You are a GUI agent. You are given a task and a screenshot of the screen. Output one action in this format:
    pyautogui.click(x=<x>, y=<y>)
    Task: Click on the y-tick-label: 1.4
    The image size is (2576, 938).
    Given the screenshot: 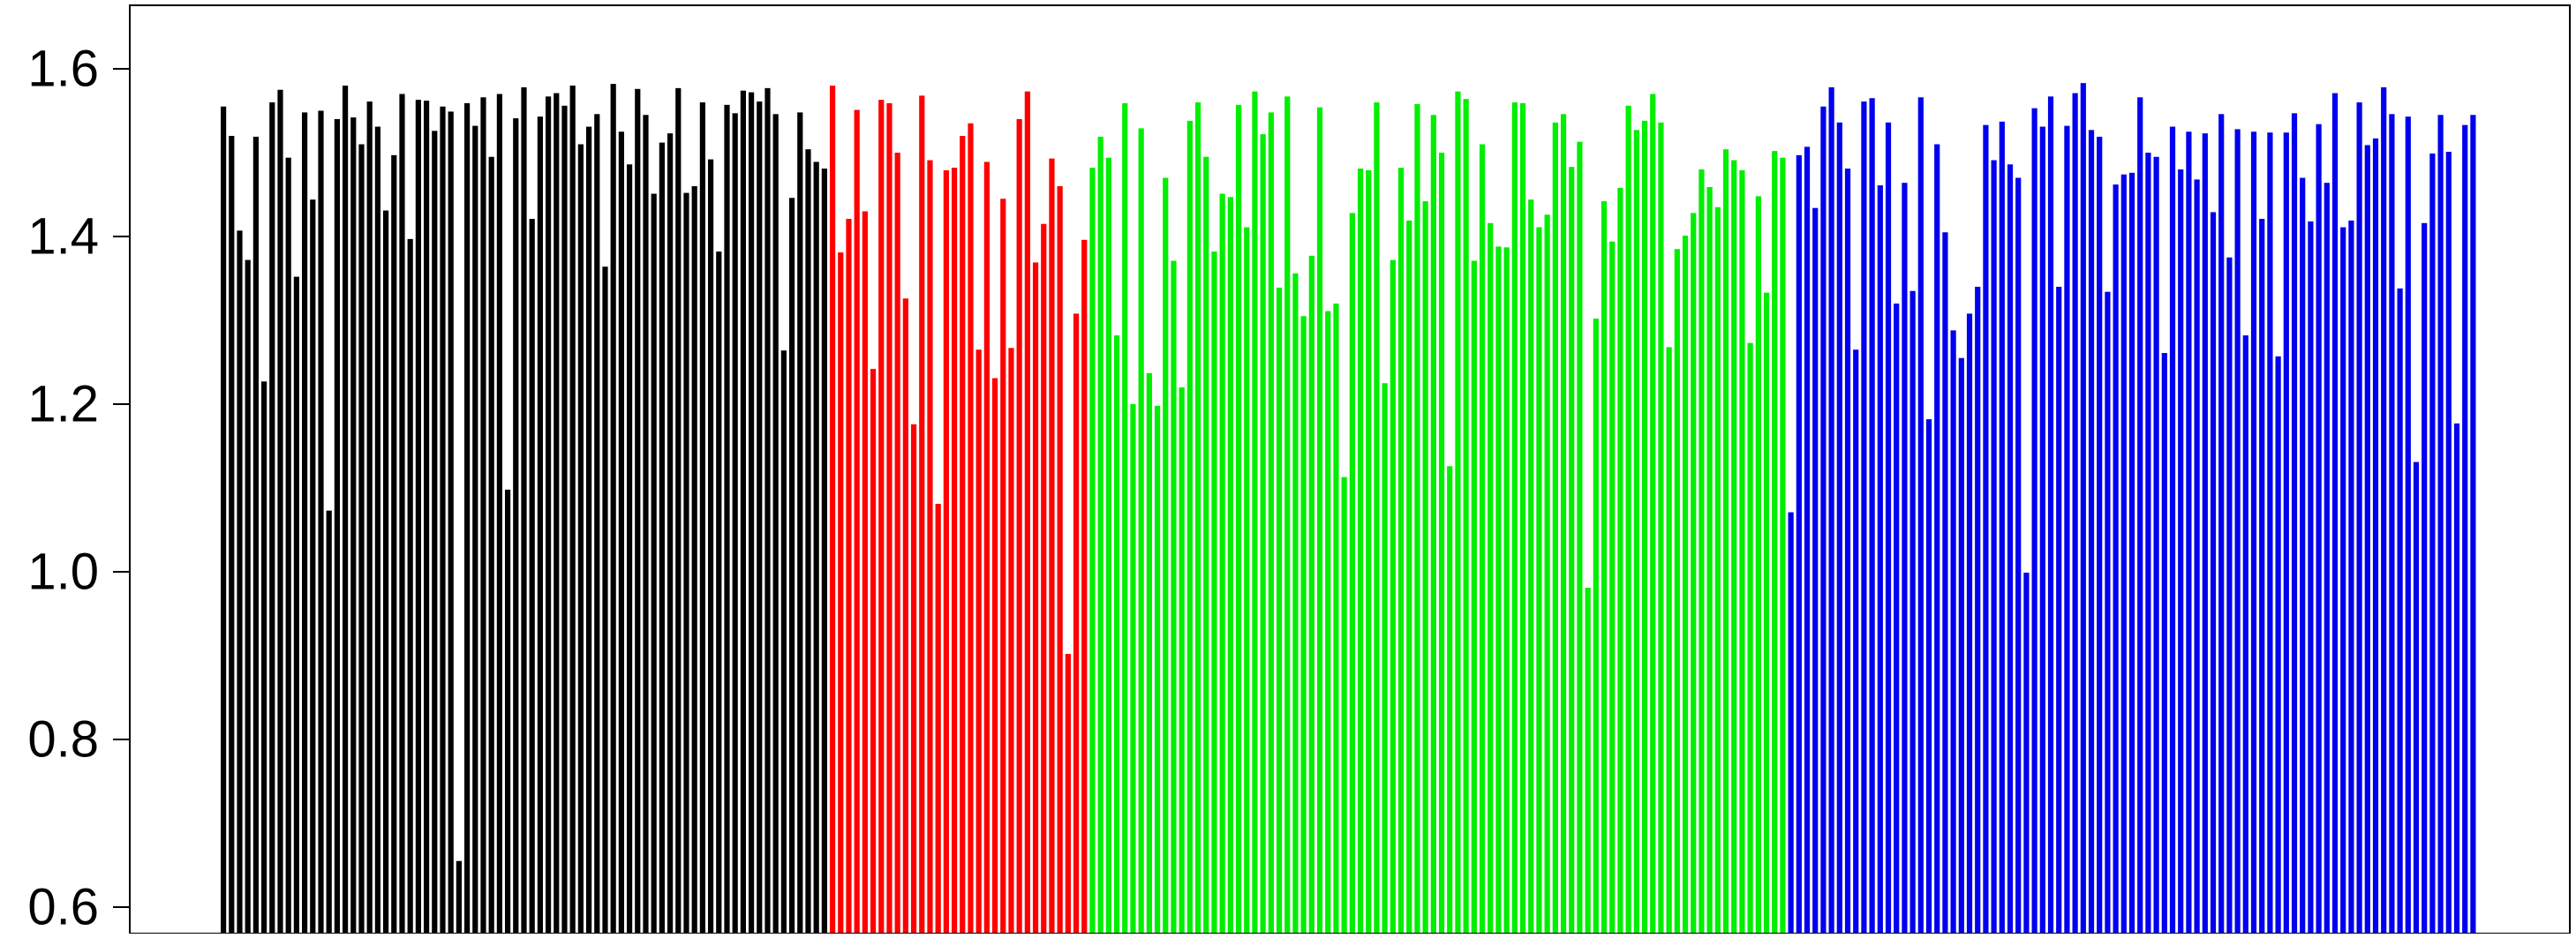 What is the action you would take?
    pyautogui.click(x=63, y=237)
    